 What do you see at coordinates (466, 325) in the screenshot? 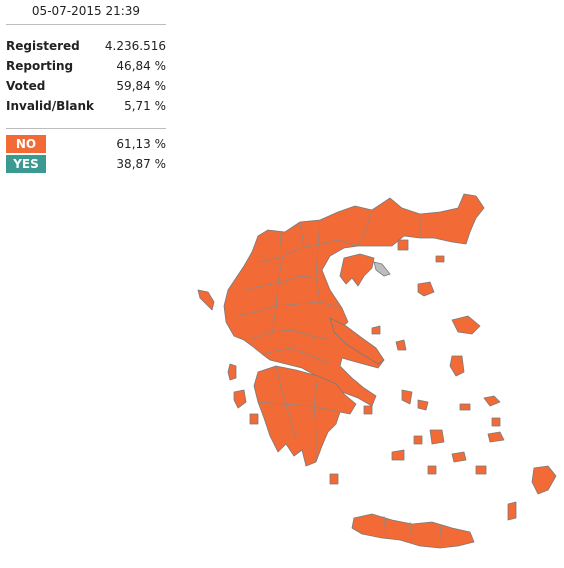
I see `lesbos-island` at bounding box center [466, 325].